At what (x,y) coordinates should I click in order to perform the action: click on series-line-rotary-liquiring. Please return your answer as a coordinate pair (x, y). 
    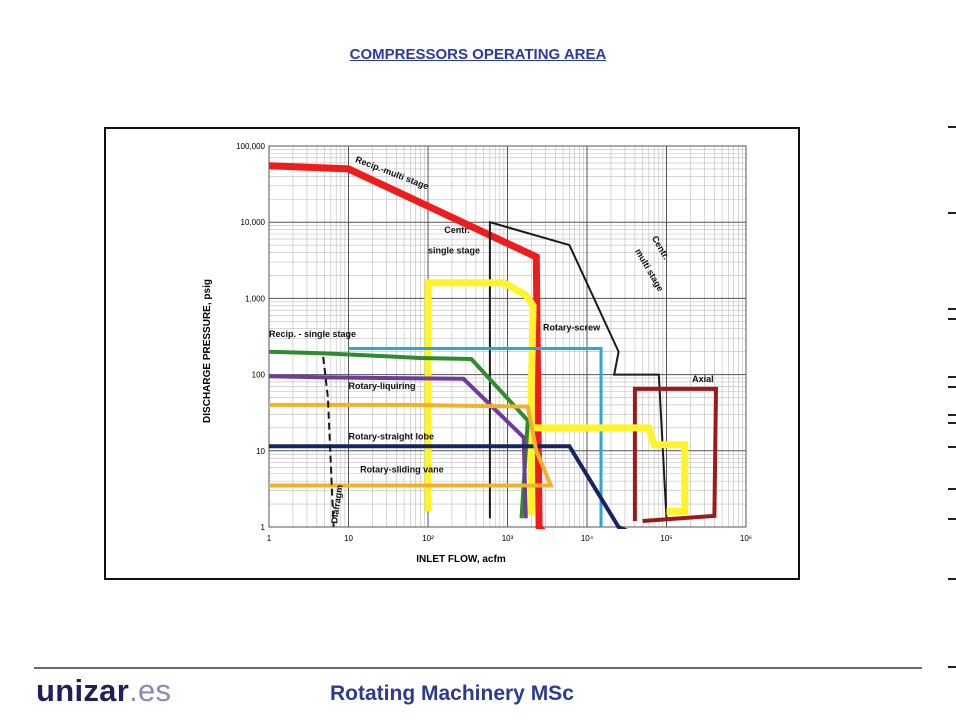
    Looking at the image, I should click on (398, 446).